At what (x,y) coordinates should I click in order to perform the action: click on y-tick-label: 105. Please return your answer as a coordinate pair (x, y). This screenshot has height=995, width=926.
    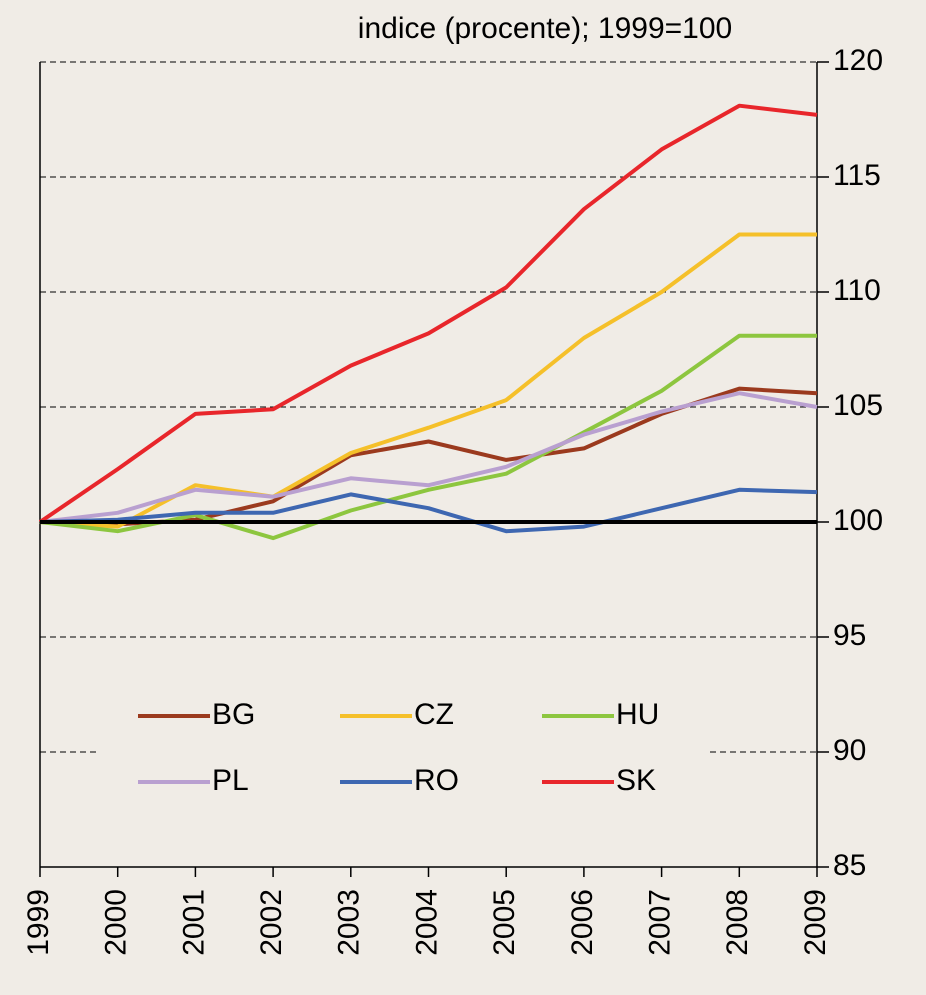
    Looking at the image, I should click on (858, 405).